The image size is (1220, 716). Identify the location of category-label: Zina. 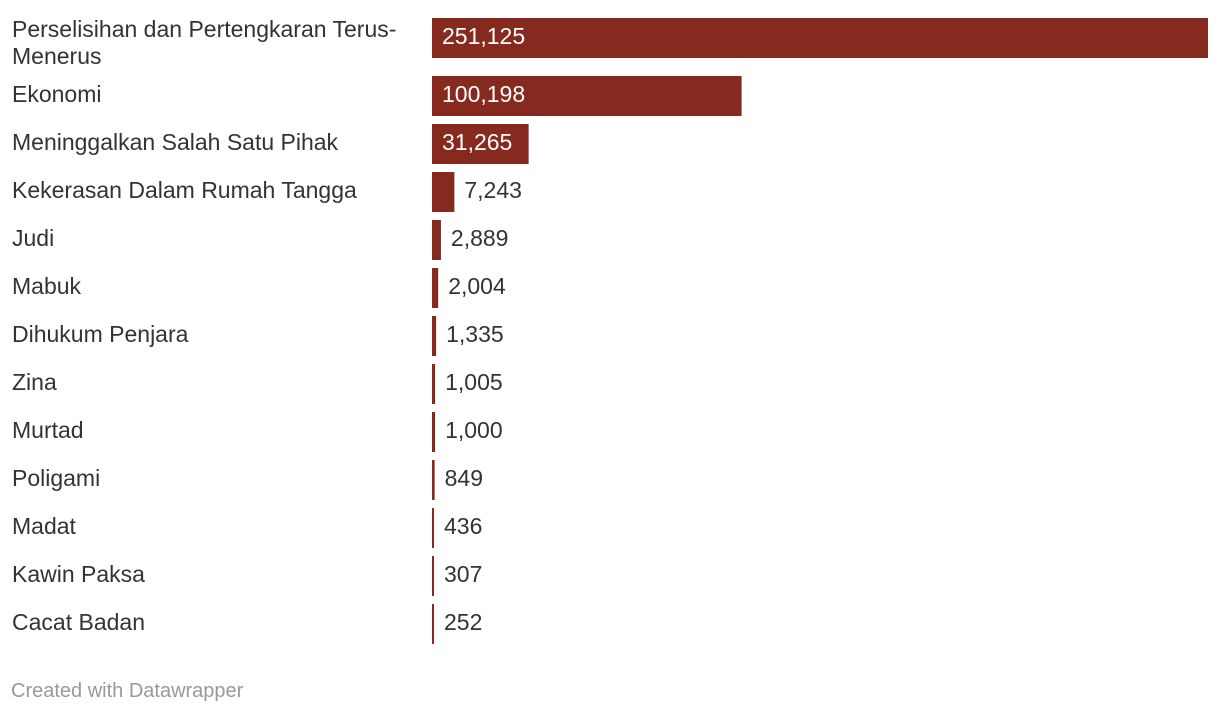
(34, 382).